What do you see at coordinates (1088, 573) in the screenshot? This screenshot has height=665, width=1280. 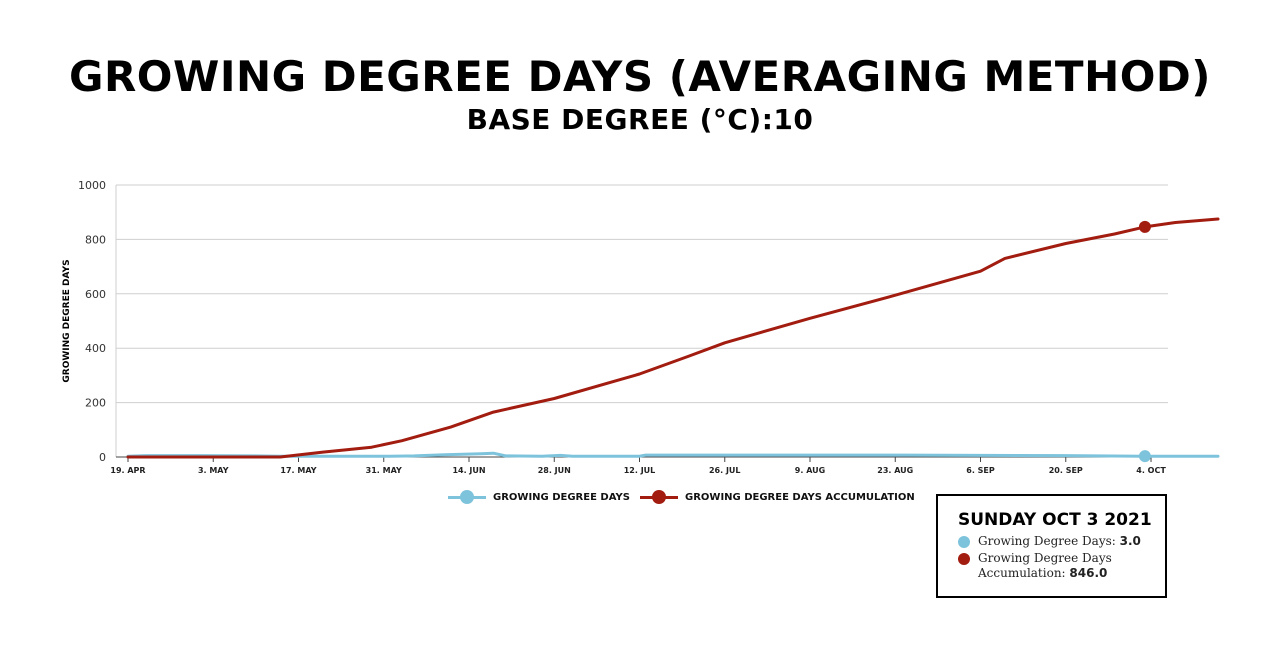 I see `tooltip-value-accumulation: 846.0` at bounding box center [1088, 573].